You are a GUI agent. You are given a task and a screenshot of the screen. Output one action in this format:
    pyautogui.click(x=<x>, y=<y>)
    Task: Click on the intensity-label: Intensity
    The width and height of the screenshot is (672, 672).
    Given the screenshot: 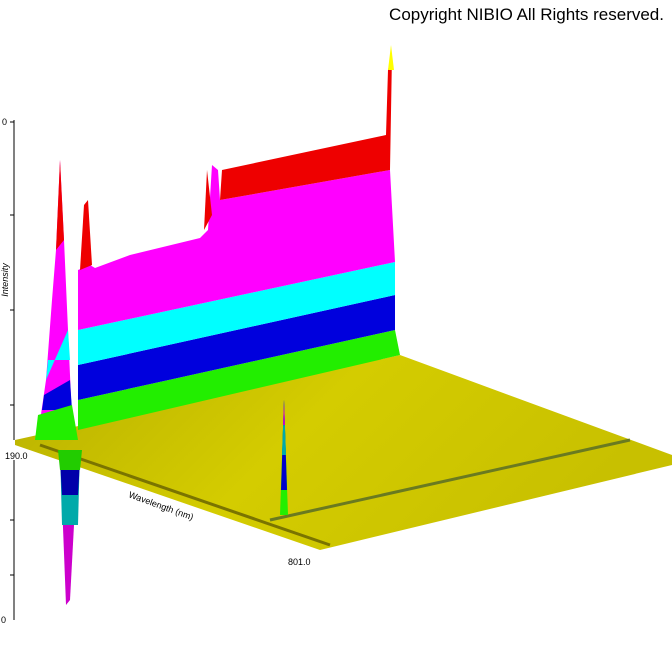 What is the action you would take?
    pyautogui.click(x=5, y=280)
    